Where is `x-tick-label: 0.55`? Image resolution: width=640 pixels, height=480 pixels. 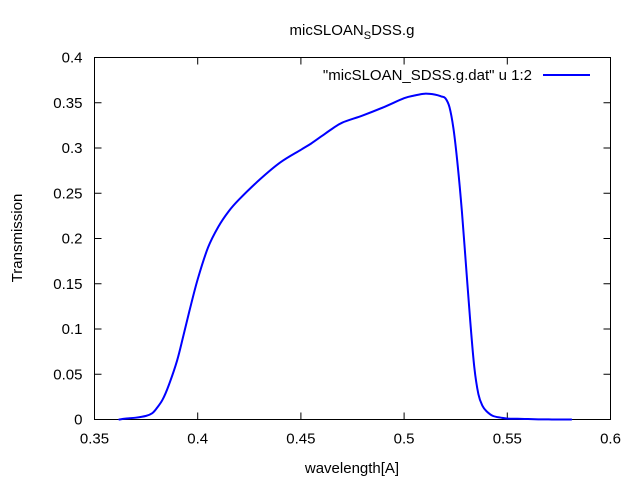
x-tick-label: 0.55 is located at coordinates (507, 439).